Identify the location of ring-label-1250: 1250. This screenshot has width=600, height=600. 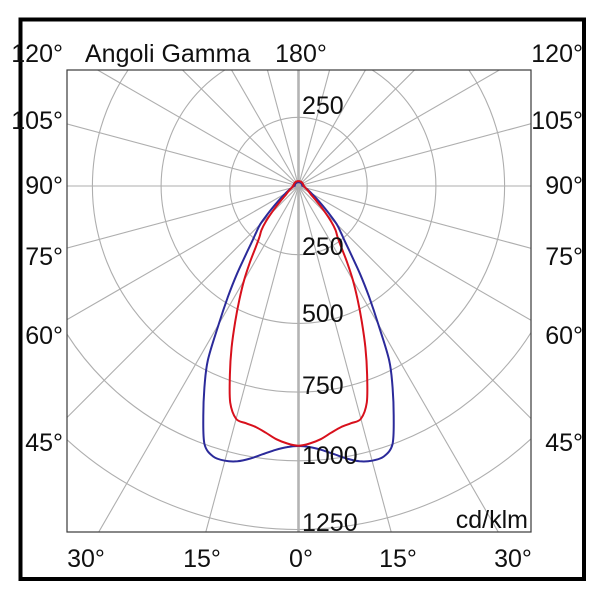
(330, 523).